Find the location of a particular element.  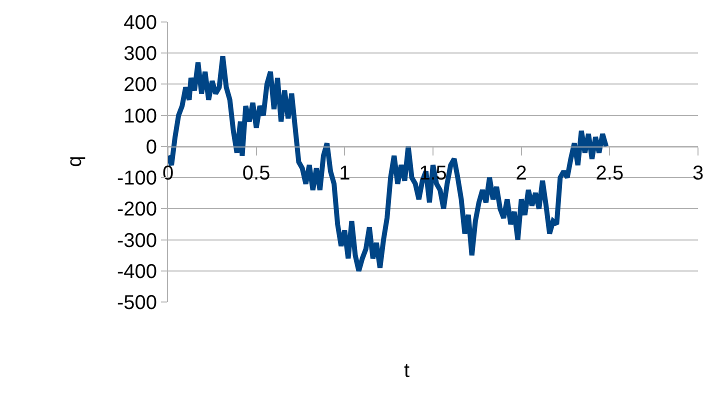

x-tick-label: 0 is located at coordinates (168, 173).